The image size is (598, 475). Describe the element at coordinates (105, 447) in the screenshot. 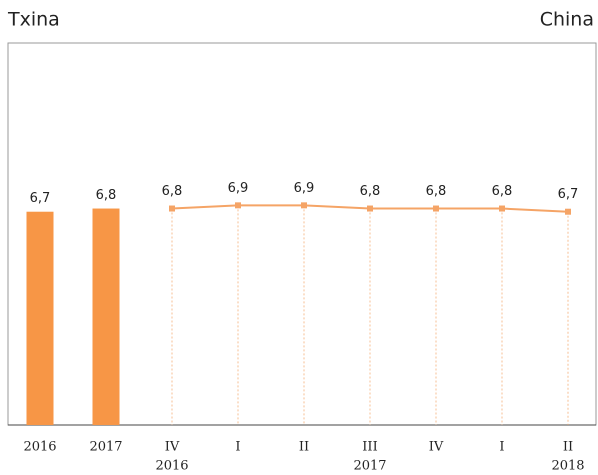

I see `x-tick-label: 2017` at that location.